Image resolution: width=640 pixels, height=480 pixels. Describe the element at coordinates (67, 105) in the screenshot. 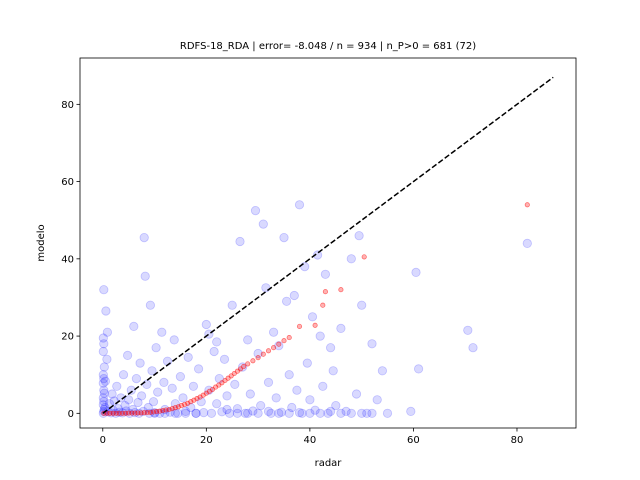

I see `y-tick-label: 80` at that location.